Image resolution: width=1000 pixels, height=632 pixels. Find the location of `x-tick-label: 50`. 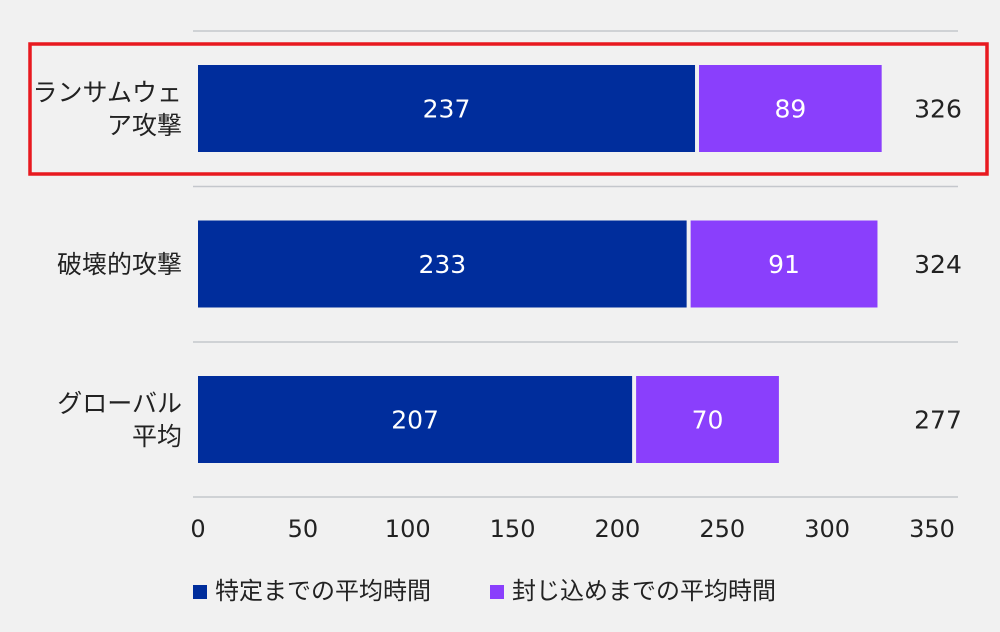

x-tick-label: 50 is located at coordinates (303, 529).